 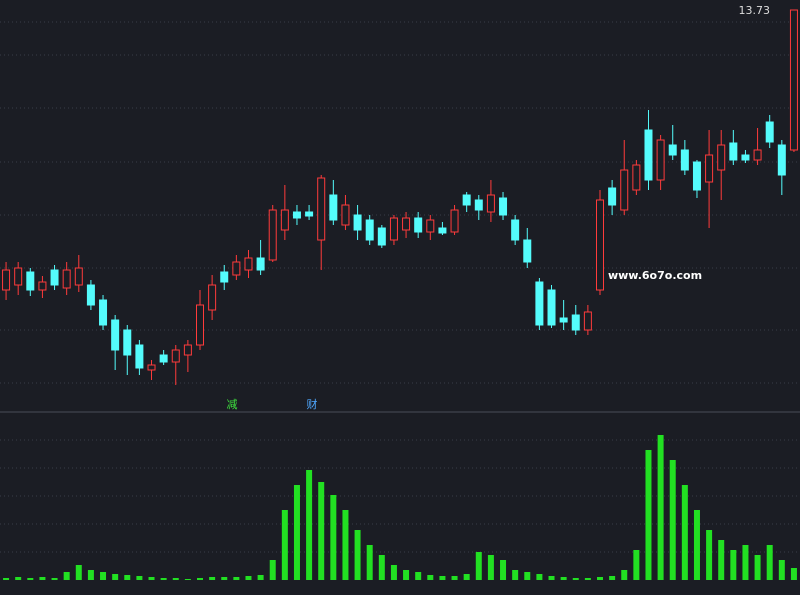 What do you see at coordinates (232, 404) in the screenshot?
I see `annotation: 减` at bounding box center [232, 404].